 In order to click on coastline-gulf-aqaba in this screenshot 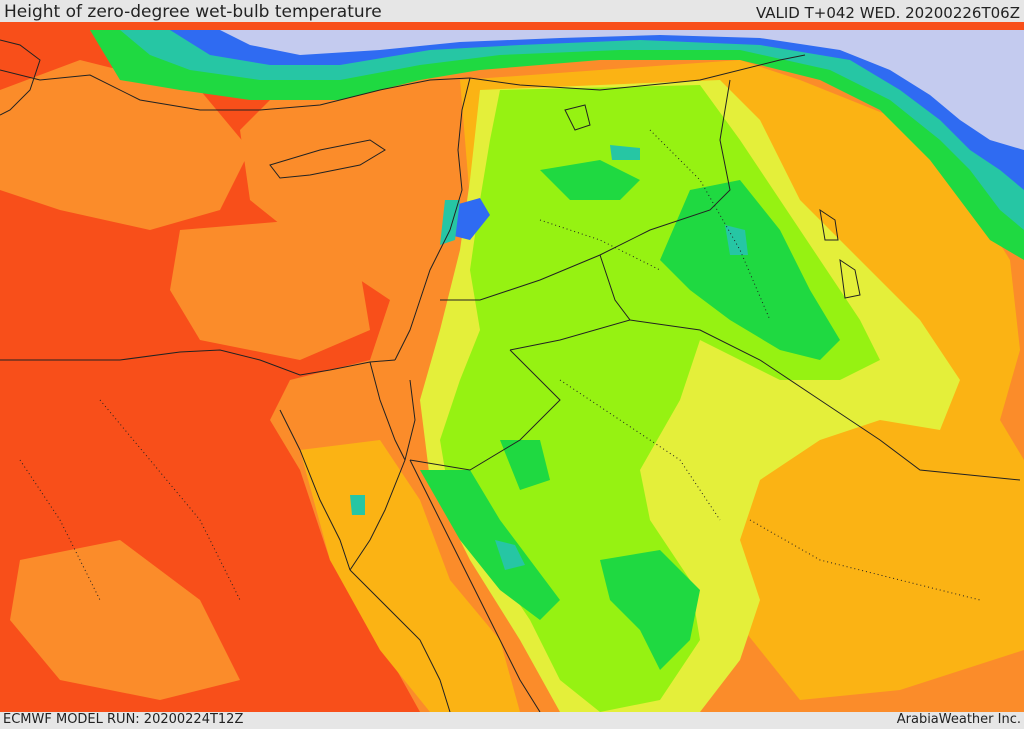, I will do `click(382, 475)`.